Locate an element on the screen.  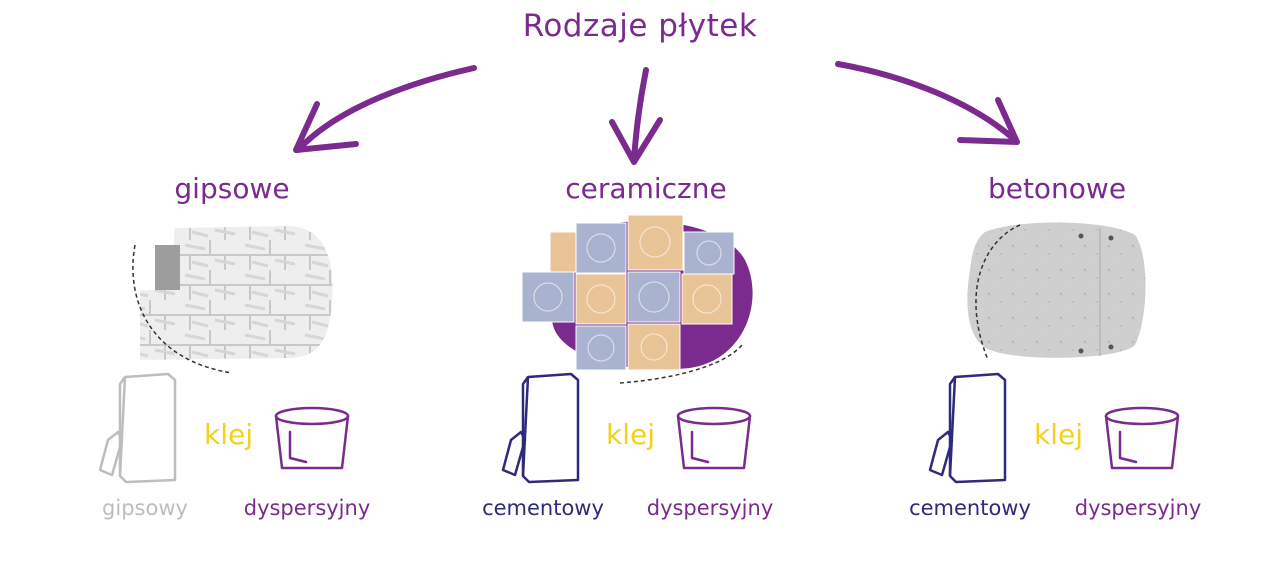
category-gypsum-heading: gipsowe is located at coordinates (232, 188).